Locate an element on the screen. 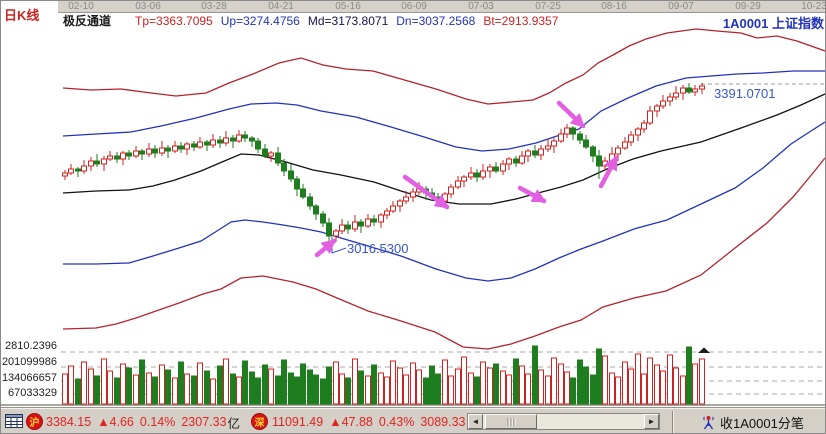 The image size is (826, 434). axis-label: 67033329 is located at coordinates (32, 393).